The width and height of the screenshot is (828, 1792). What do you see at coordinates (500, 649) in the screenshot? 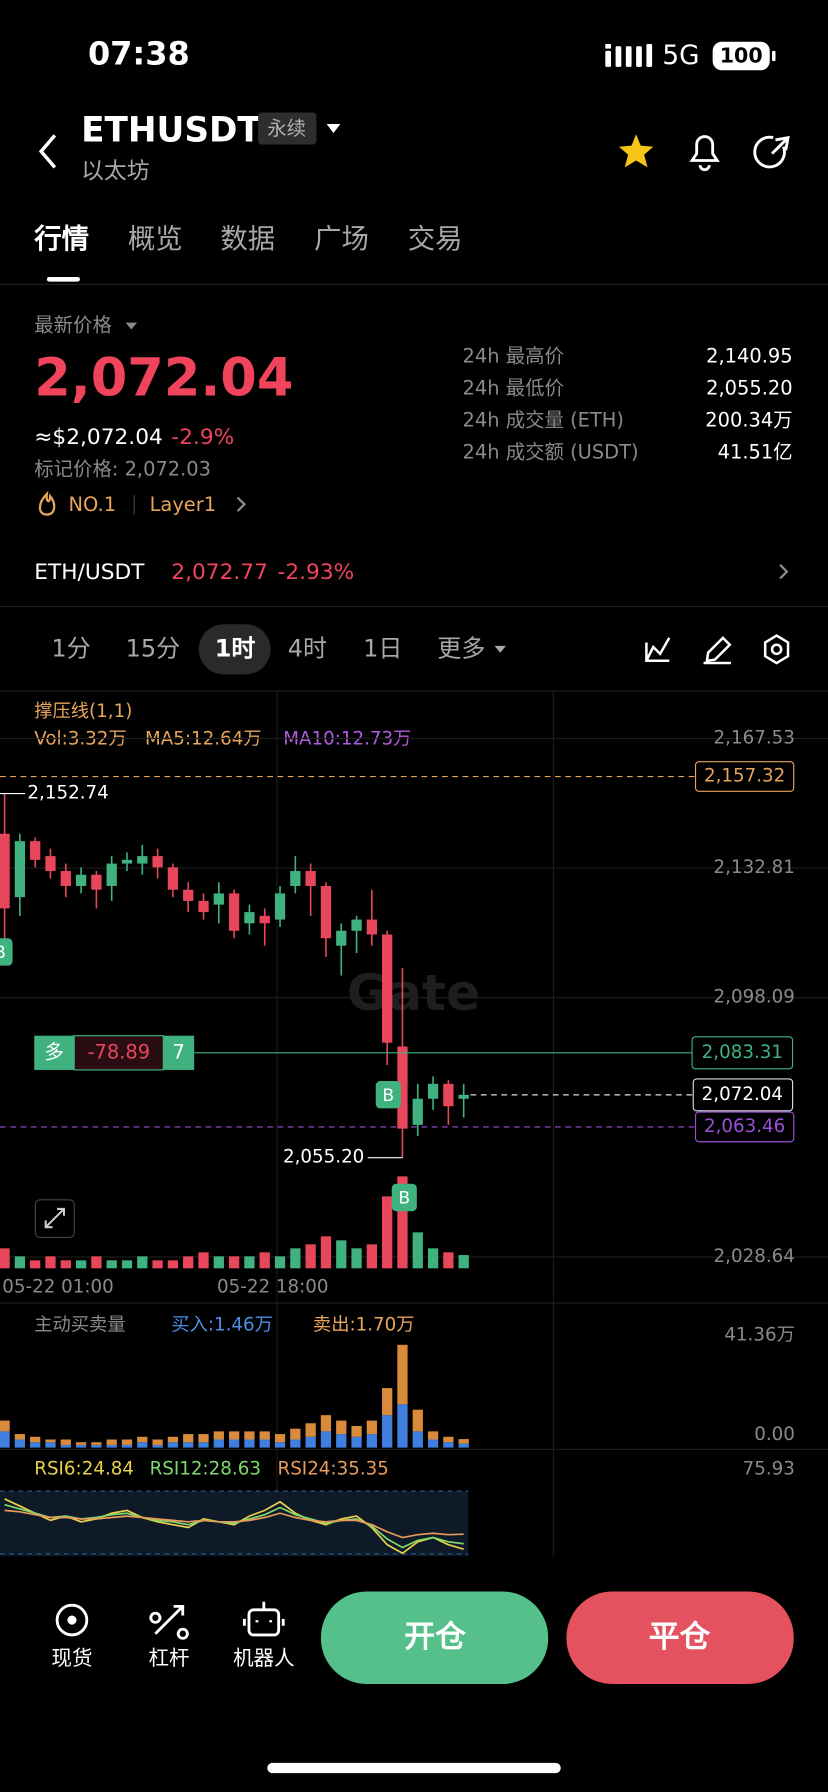
I see `more-dropdown` at bounding box center [500, 649].